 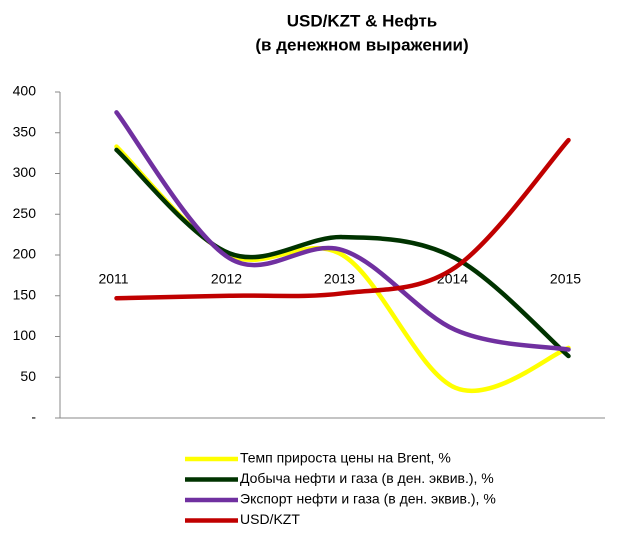 What do you see at coordinates (345, 458) in the screenshot?
I see `legend-label: Темп прироста цены на Brent, %` at bounding box center [345, 458].